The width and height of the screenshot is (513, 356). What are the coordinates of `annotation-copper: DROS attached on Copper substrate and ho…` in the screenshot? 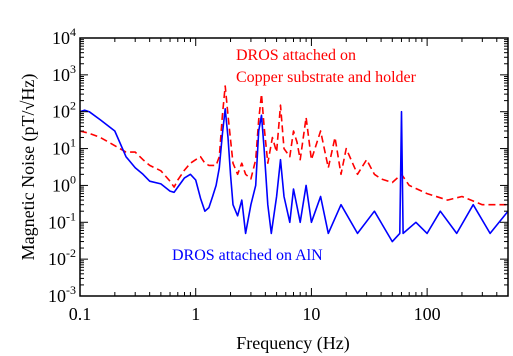 It's located at (326, 66).